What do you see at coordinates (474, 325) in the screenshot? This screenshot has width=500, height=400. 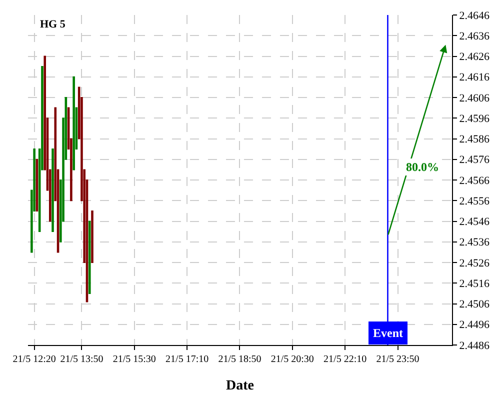 I see `y-tick-label: 2.4496` at bounding box center [474, 325].